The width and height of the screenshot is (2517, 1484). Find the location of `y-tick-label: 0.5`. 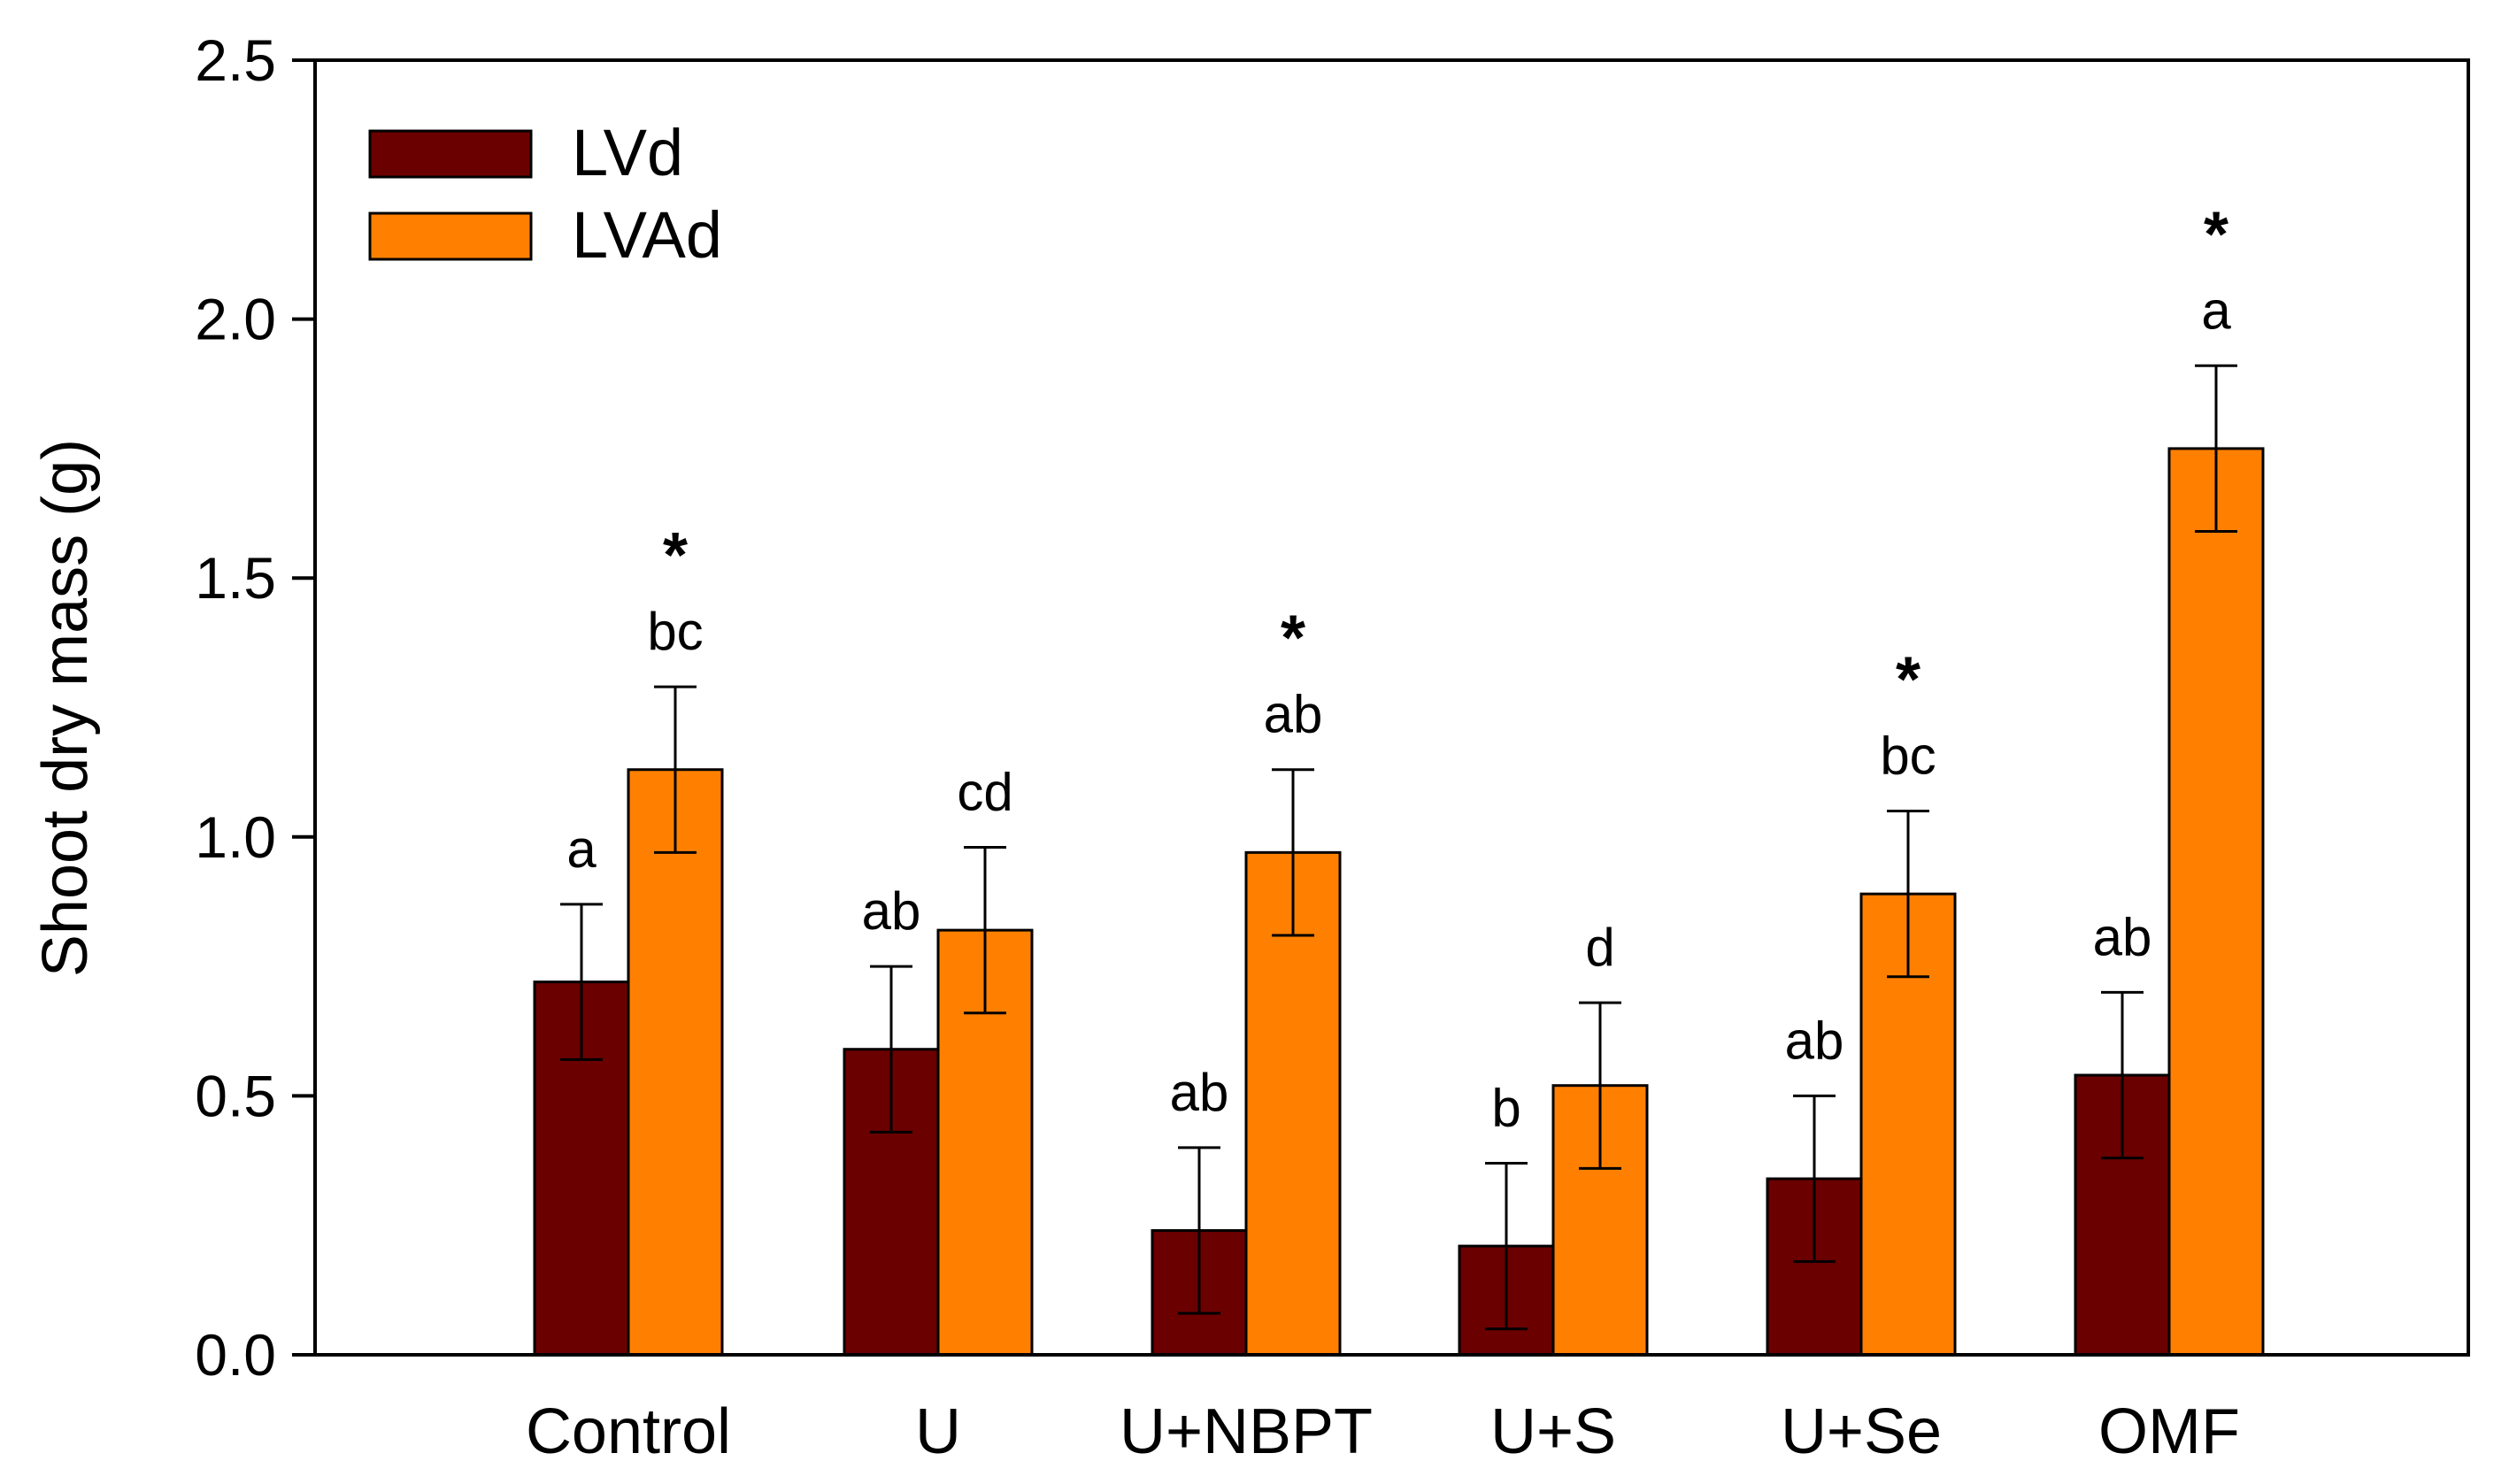

y-tick-label: 0.5 is located at coordinates (235, 1095).